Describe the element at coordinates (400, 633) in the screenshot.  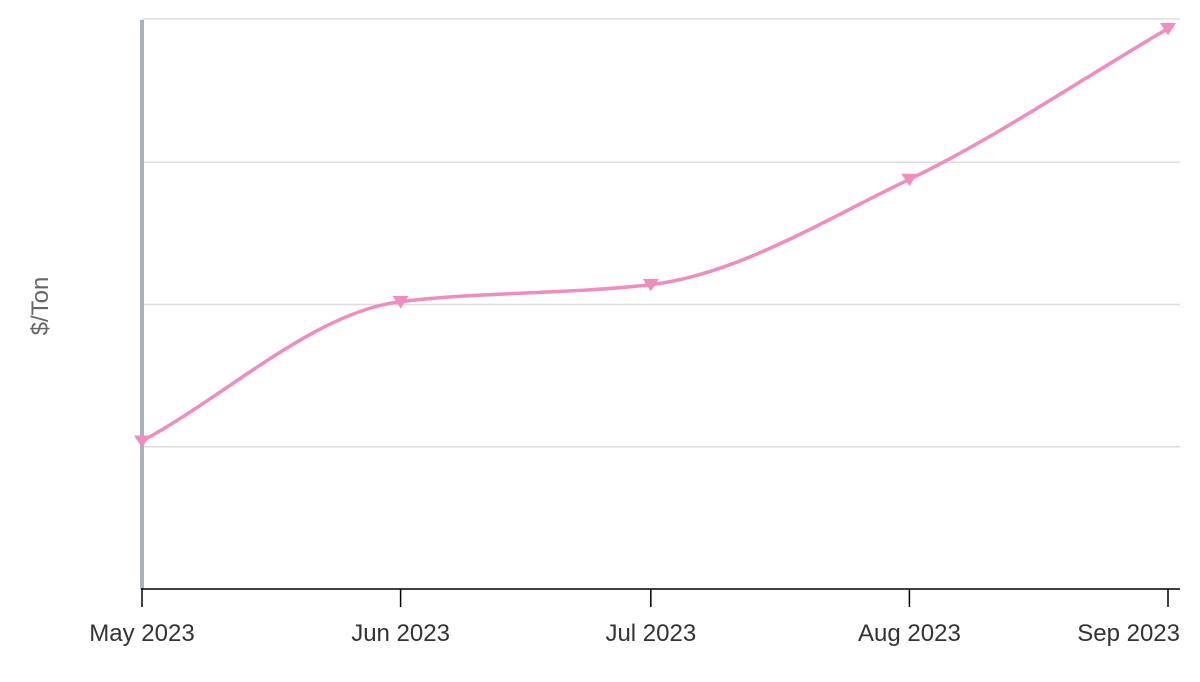
I see `x-tick-label: Jun 2023` at that location.